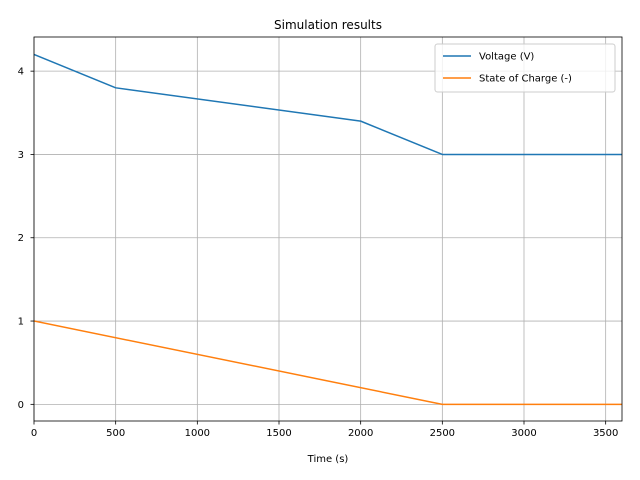 The width and height of the screenshot is (640, 480). I want to click on legend-label: State of Charge (-), so click(525, 79).